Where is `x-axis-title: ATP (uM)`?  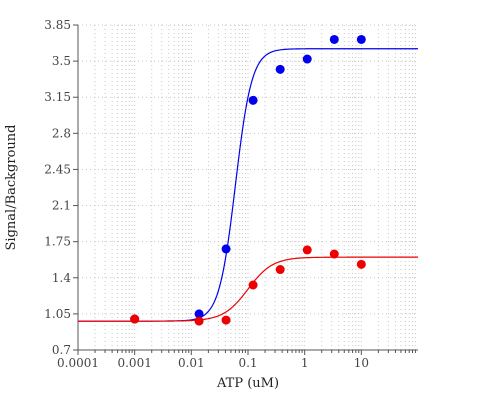 x-axis-title: ATP (uM) is located at coordinates (247, 383).